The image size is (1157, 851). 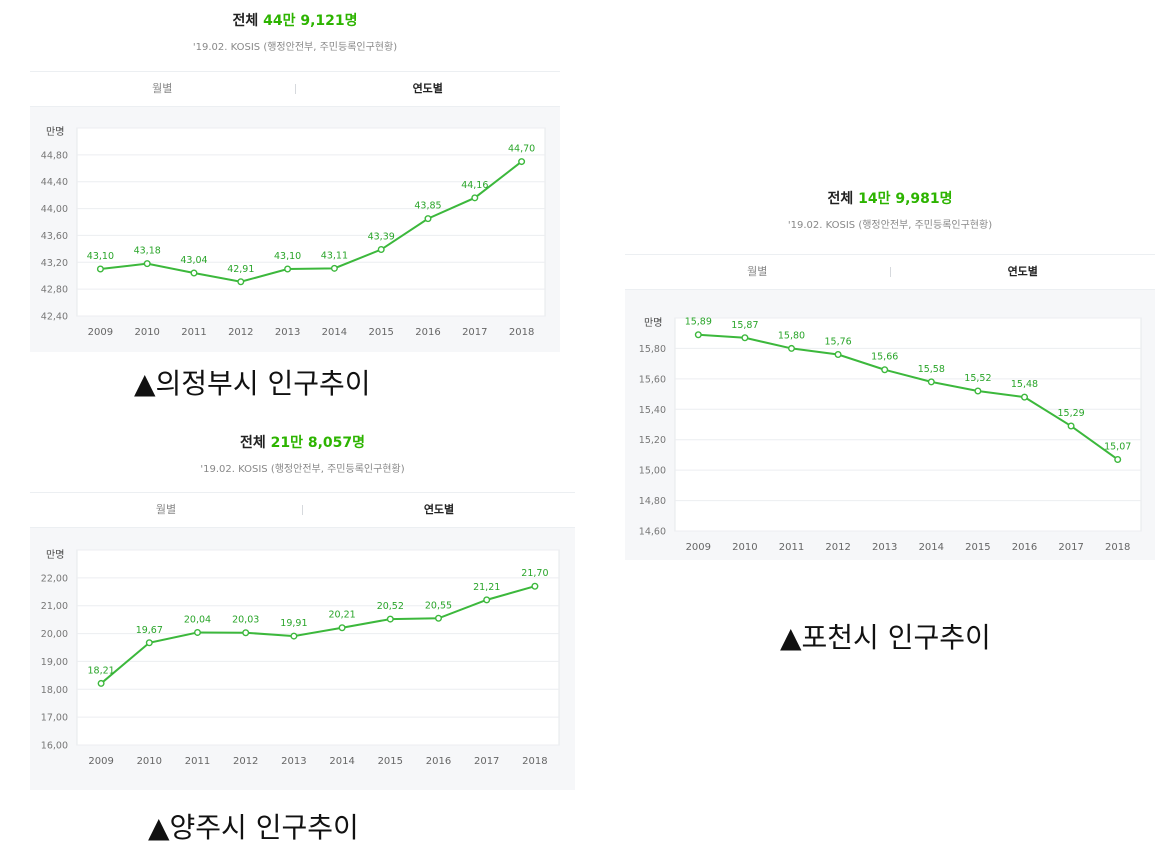 I want to click on data-label: 15,66, so click(x=884, y=357).